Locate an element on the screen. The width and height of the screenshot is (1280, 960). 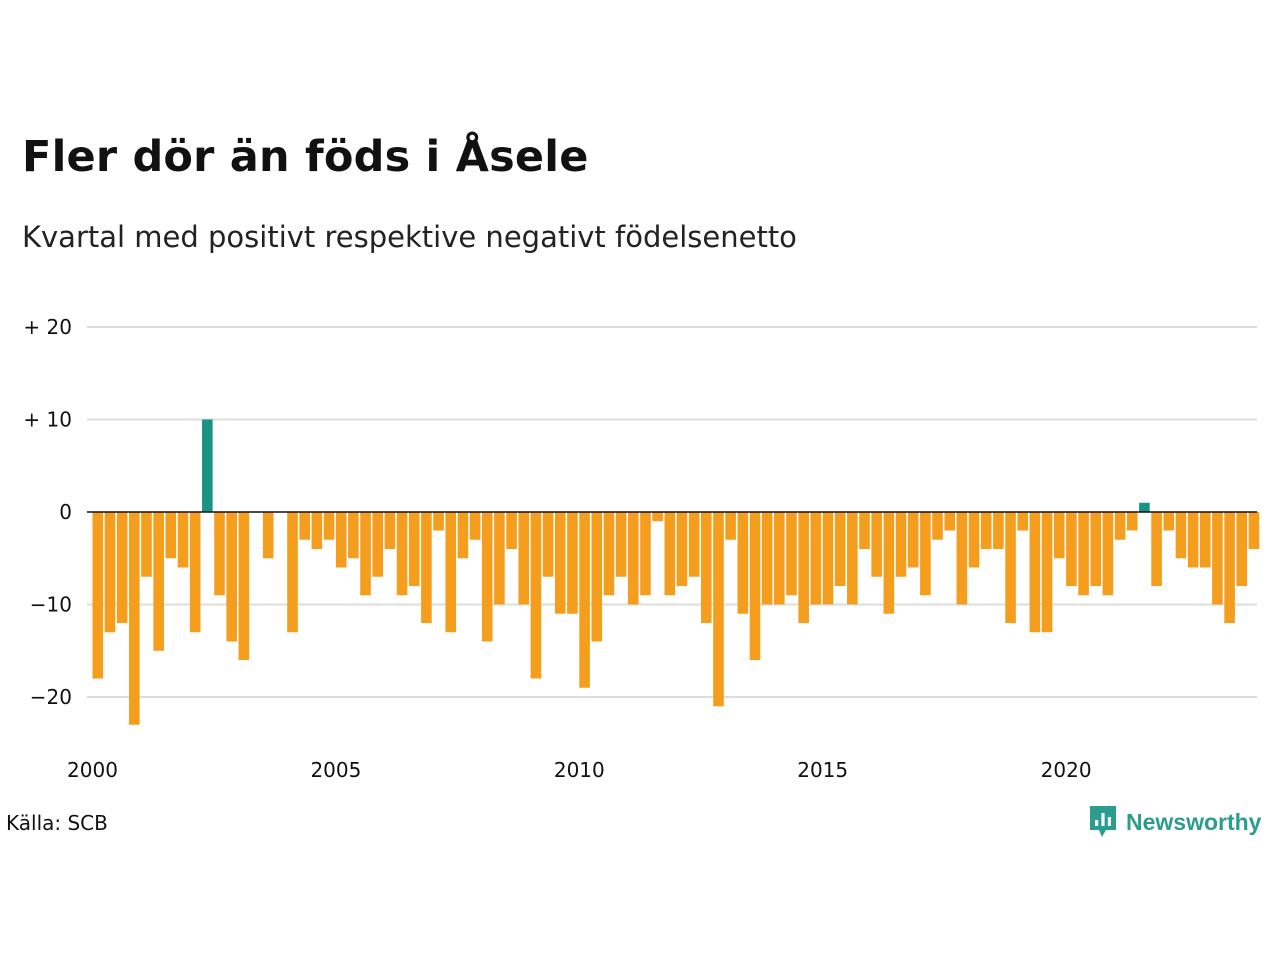
y-tick-label: + 20 is located at coordinates (47, 327).